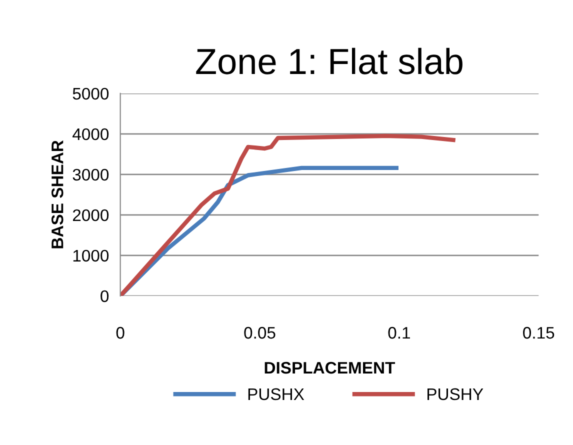 The width and height of the screenshot is (573, 445). I want to click on y-tick-label: 2000, so click(90, 215).